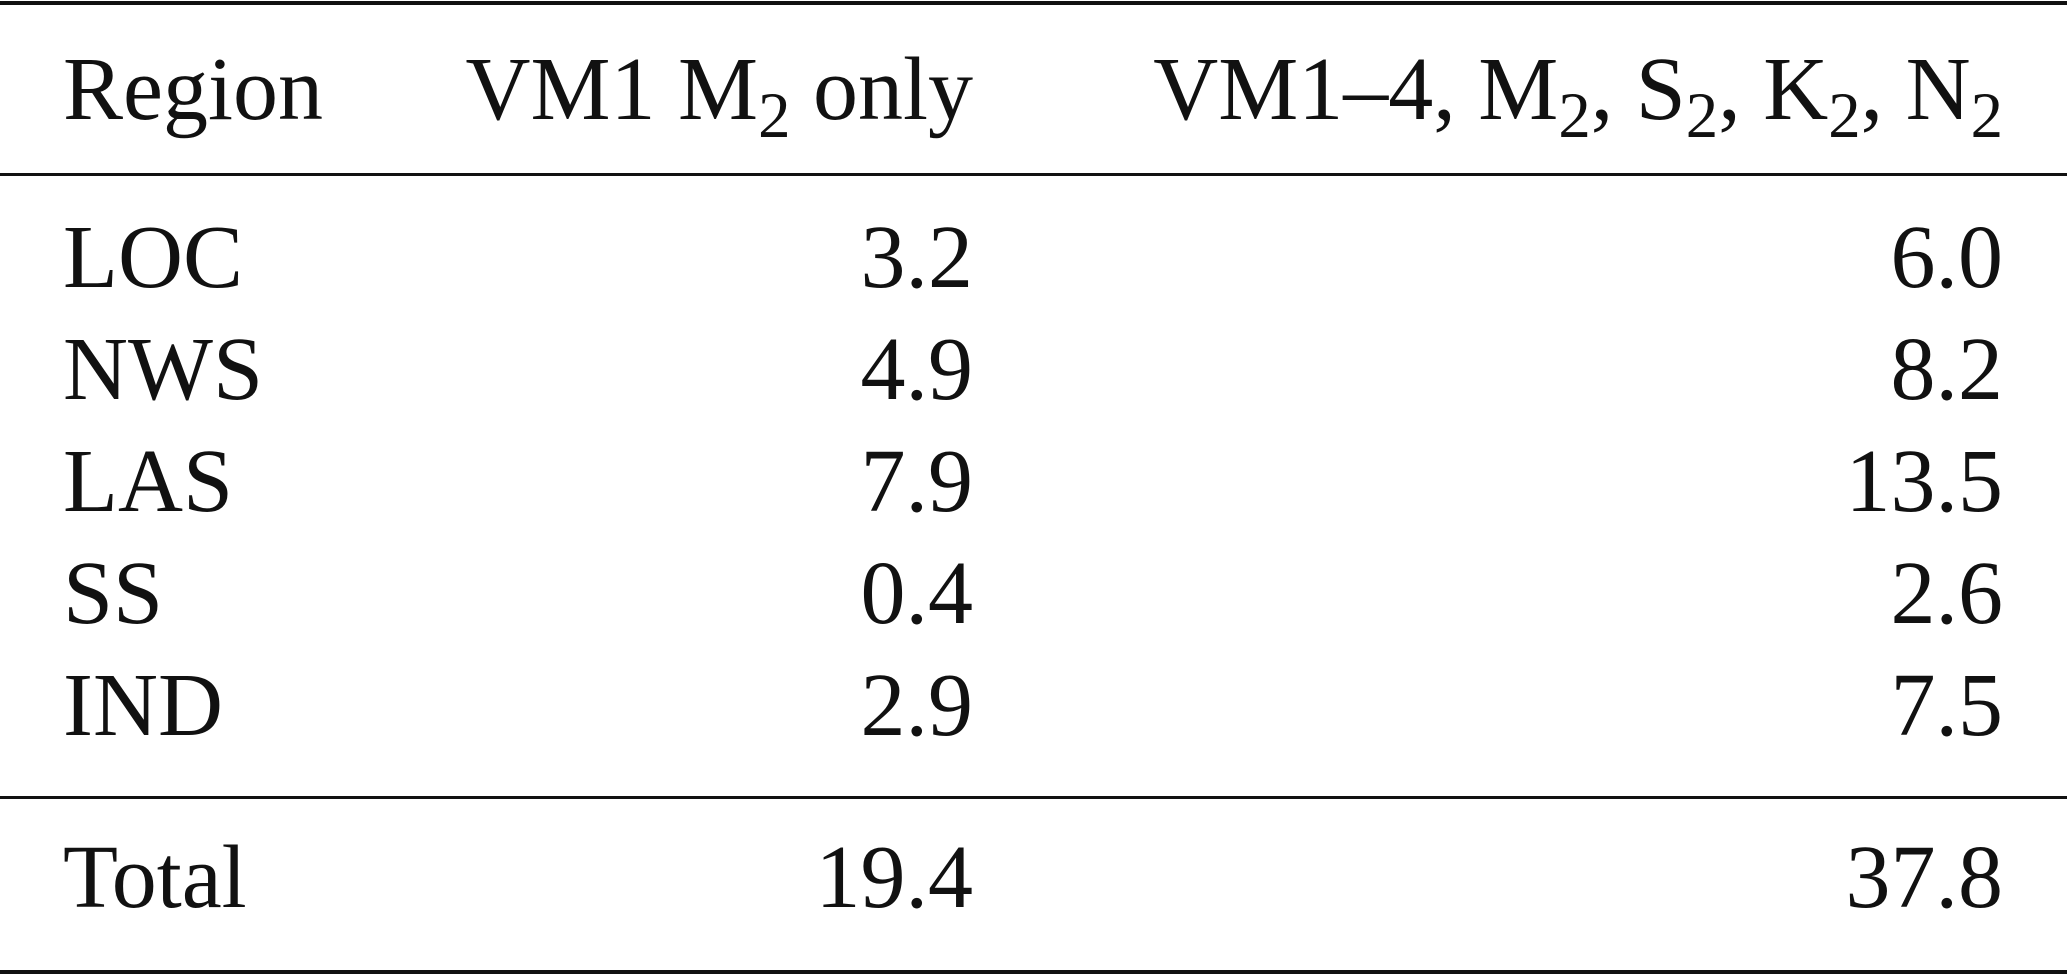  I want to click on header-text: Region, so click(193, 89).